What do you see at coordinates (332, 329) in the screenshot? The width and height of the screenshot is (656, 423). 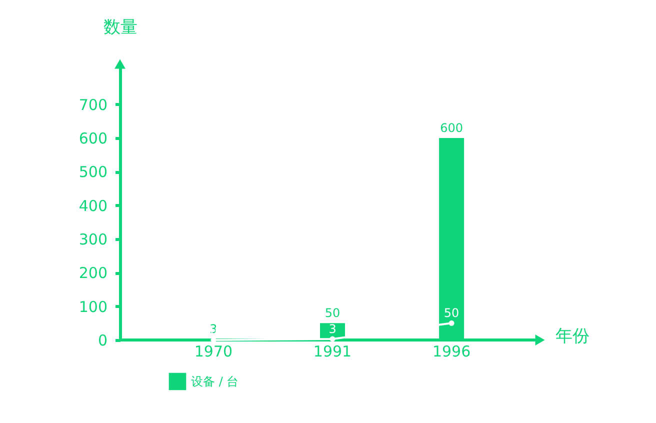 I see `data-label: 3` at bounding box center [332, 329].